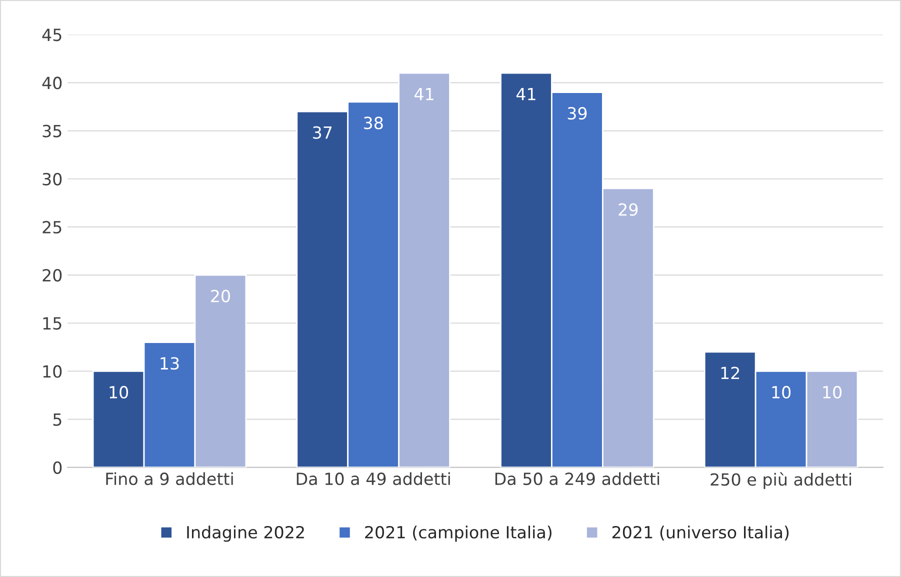 The height and width of the screenshot is (577, 901). Describe the element at coordinates (57, 419) in the screenshot. I see `y-tick-label: 5` at that location.